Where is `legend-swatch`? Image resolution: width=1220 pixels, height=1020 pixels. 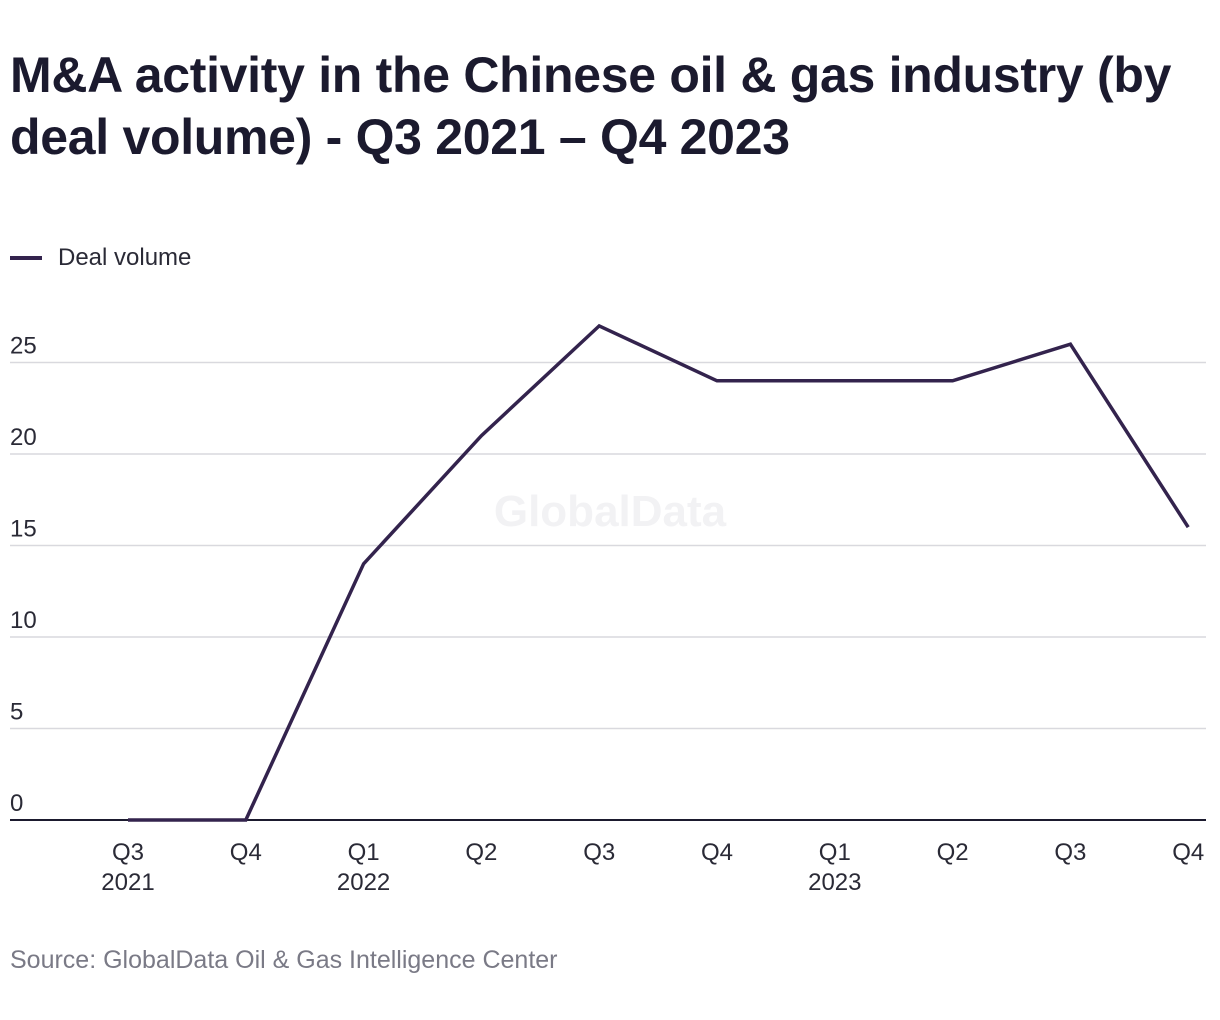 legend-swatch is located at coordinates (26, 258).